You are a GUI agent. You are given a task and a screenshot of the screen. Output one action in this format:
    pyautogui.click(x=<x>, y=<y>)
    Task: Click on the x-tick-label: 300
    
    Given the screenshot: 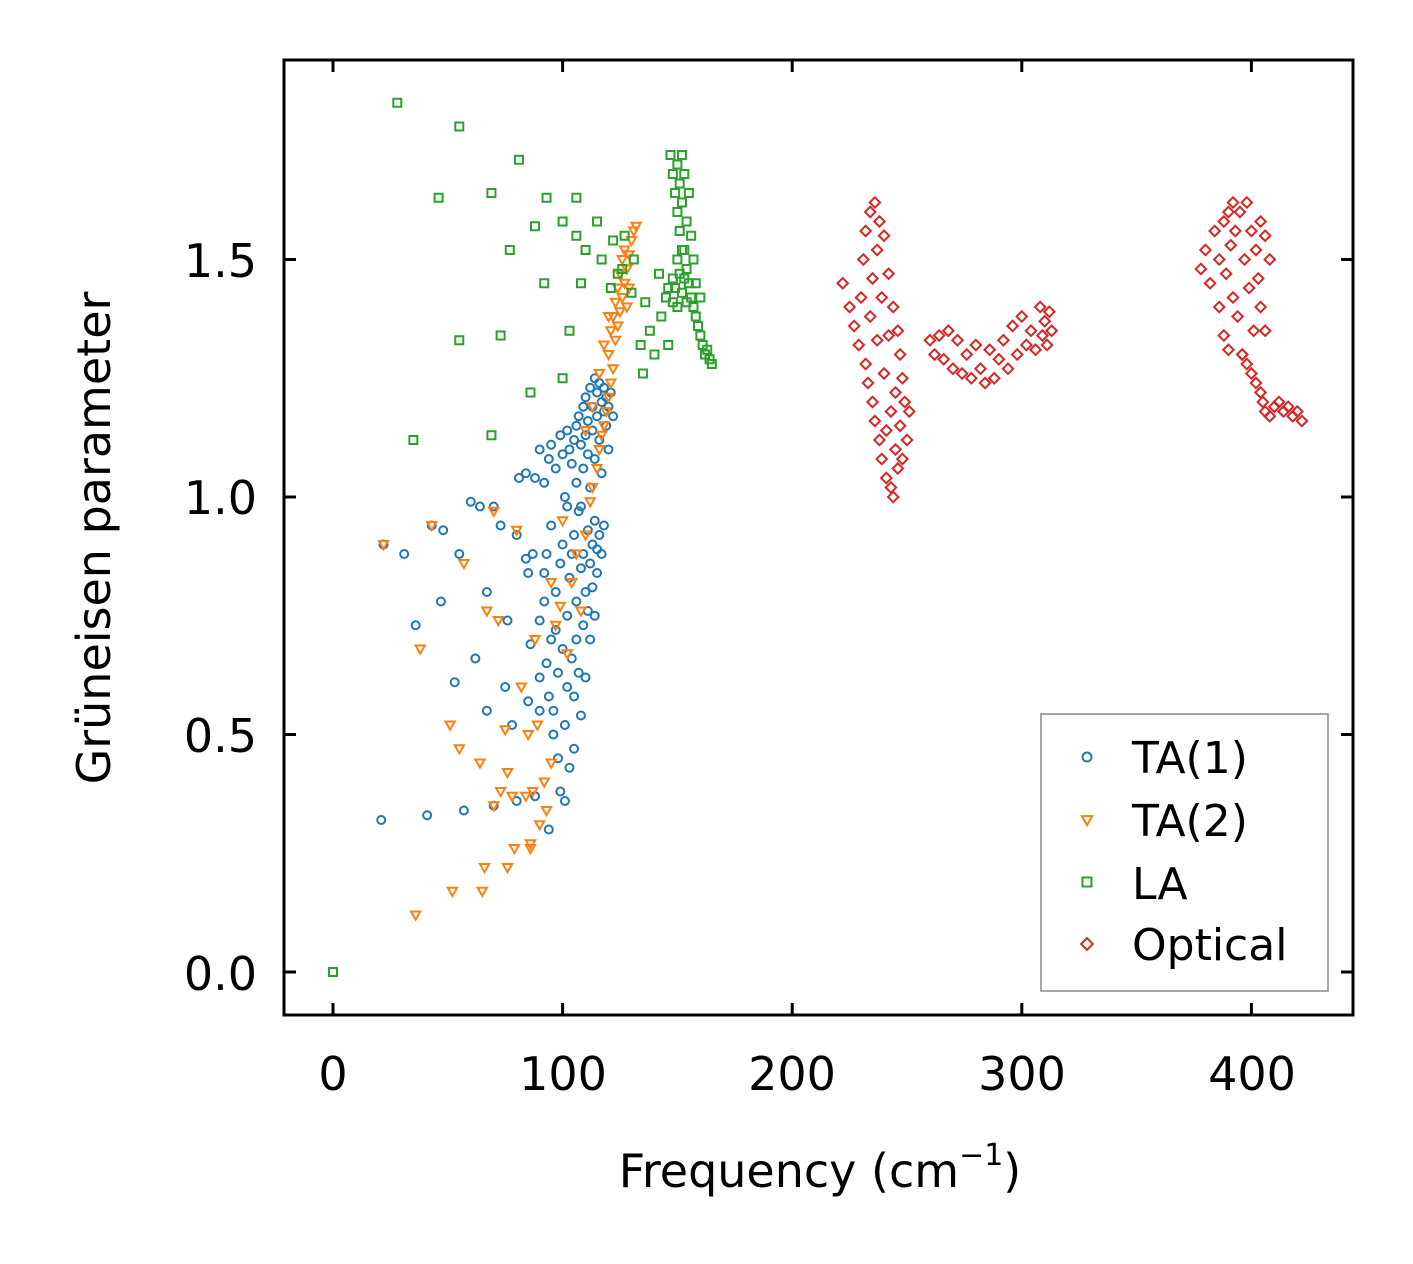 What is the action you would take?
    pyautogui.click(x=1022, y=1074)
    